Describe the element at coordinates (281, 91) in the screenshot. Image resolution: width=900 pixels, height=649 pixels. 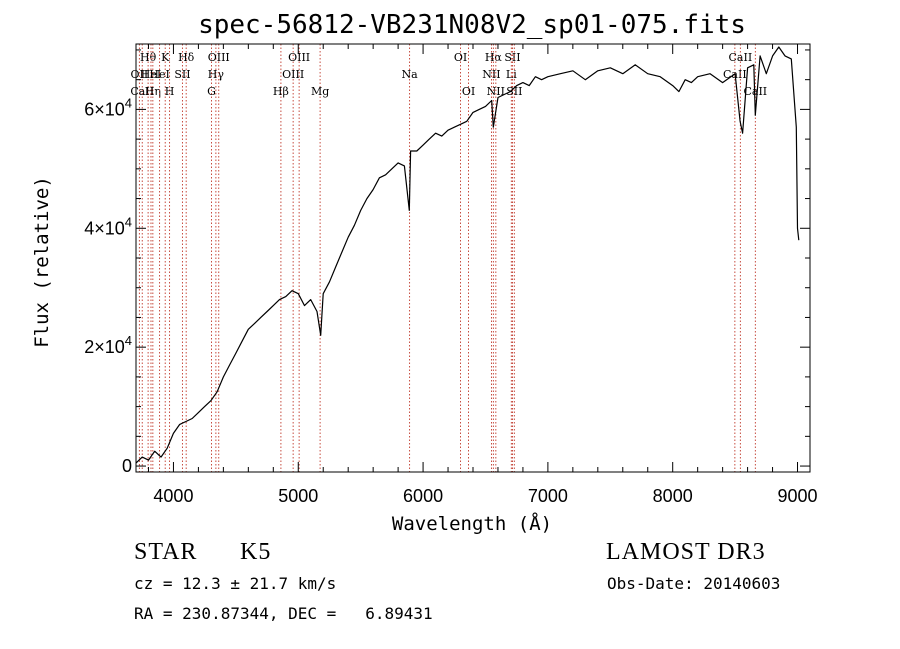
I see `line-label: Hβ` at that location.